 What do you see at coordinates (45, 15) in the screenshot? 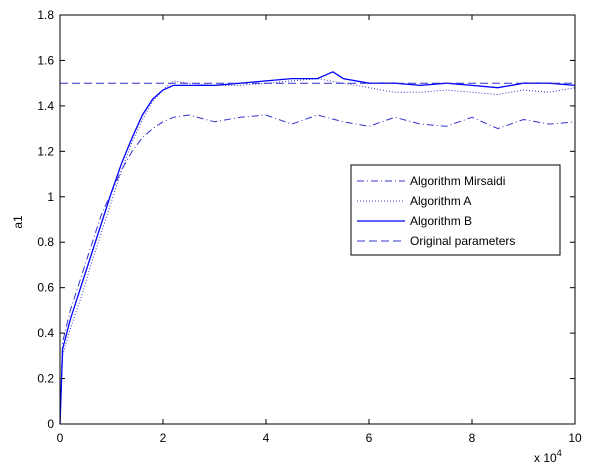
I see `y-tick-label-9: 1.8` at bounding box center [45, 15].